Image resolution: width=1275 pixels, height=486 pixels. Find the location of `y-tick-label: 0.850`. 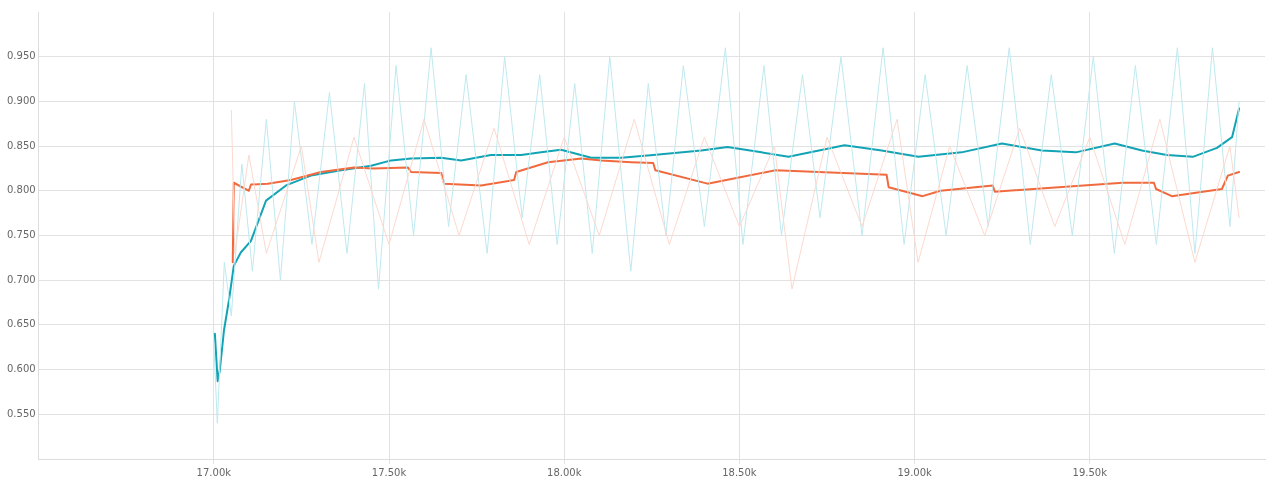

y-tick-label: 0.850 is located at coordinates (21, 145).